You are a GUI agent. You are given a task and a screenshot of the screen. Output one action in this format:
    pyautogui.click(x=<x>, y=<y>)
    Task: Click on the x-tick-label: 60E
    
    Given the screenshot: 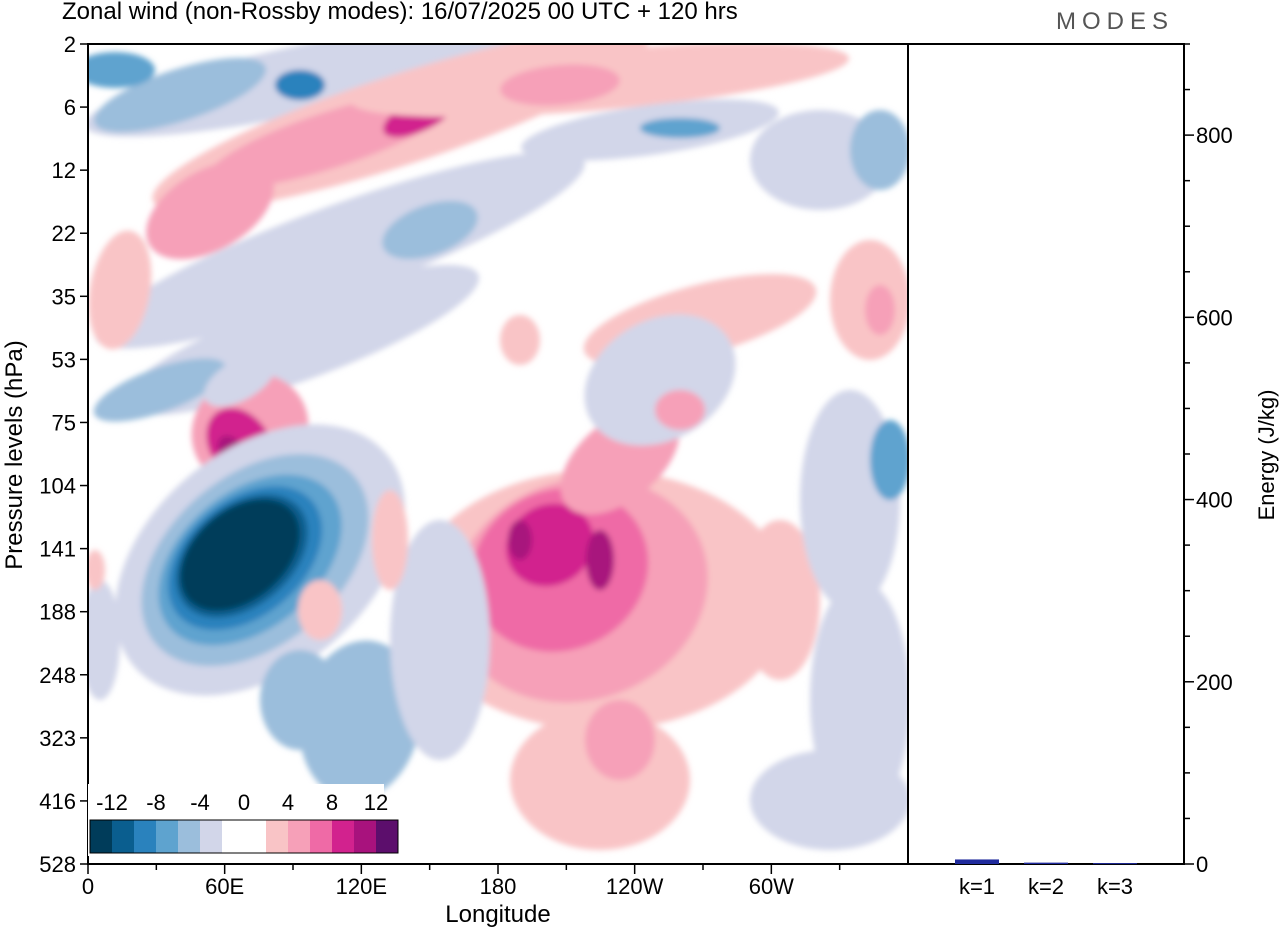 What is the action you would take?
    pyautogui.click(x=224, y=886)
    